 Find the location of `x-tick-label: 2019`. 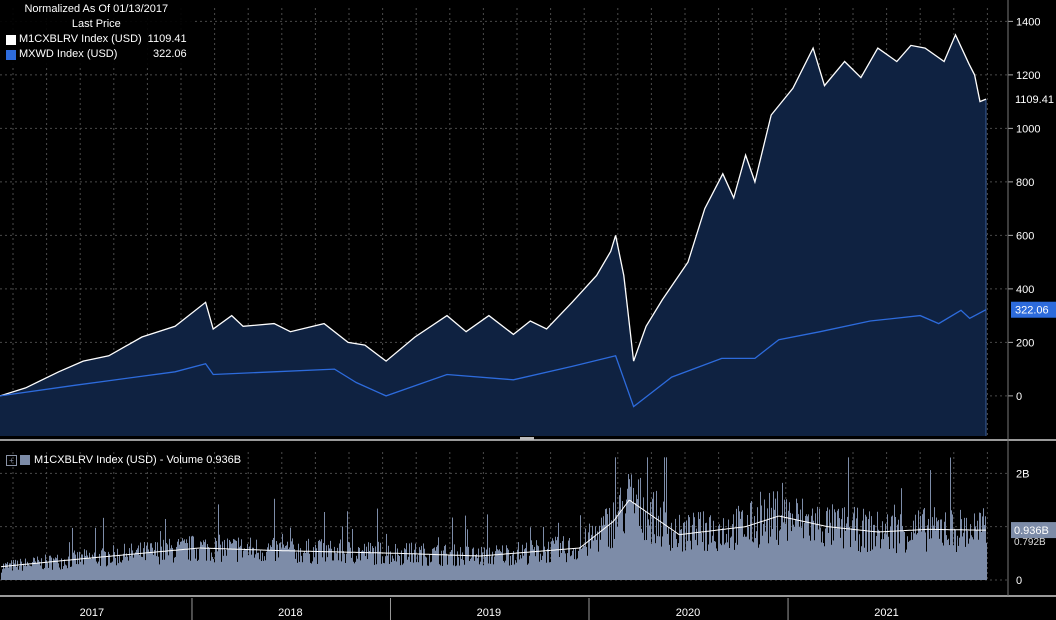

x-tick-label: 2019 is located at coordinates (489, 613).